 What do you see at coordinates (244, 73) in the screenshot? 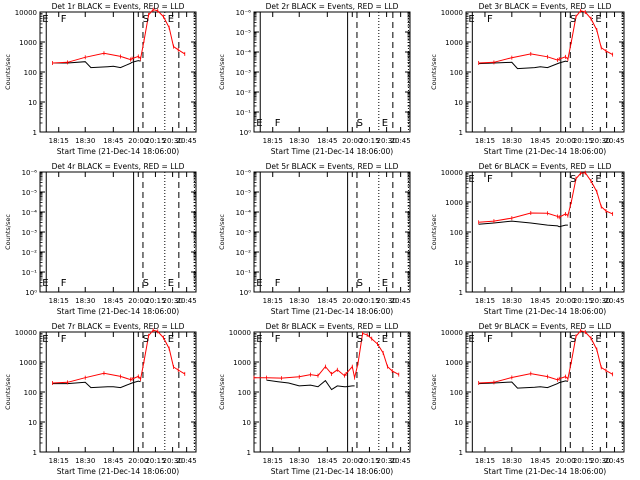
I see `y-tick-label: 10⁻³` at bounding box center [244, 73].